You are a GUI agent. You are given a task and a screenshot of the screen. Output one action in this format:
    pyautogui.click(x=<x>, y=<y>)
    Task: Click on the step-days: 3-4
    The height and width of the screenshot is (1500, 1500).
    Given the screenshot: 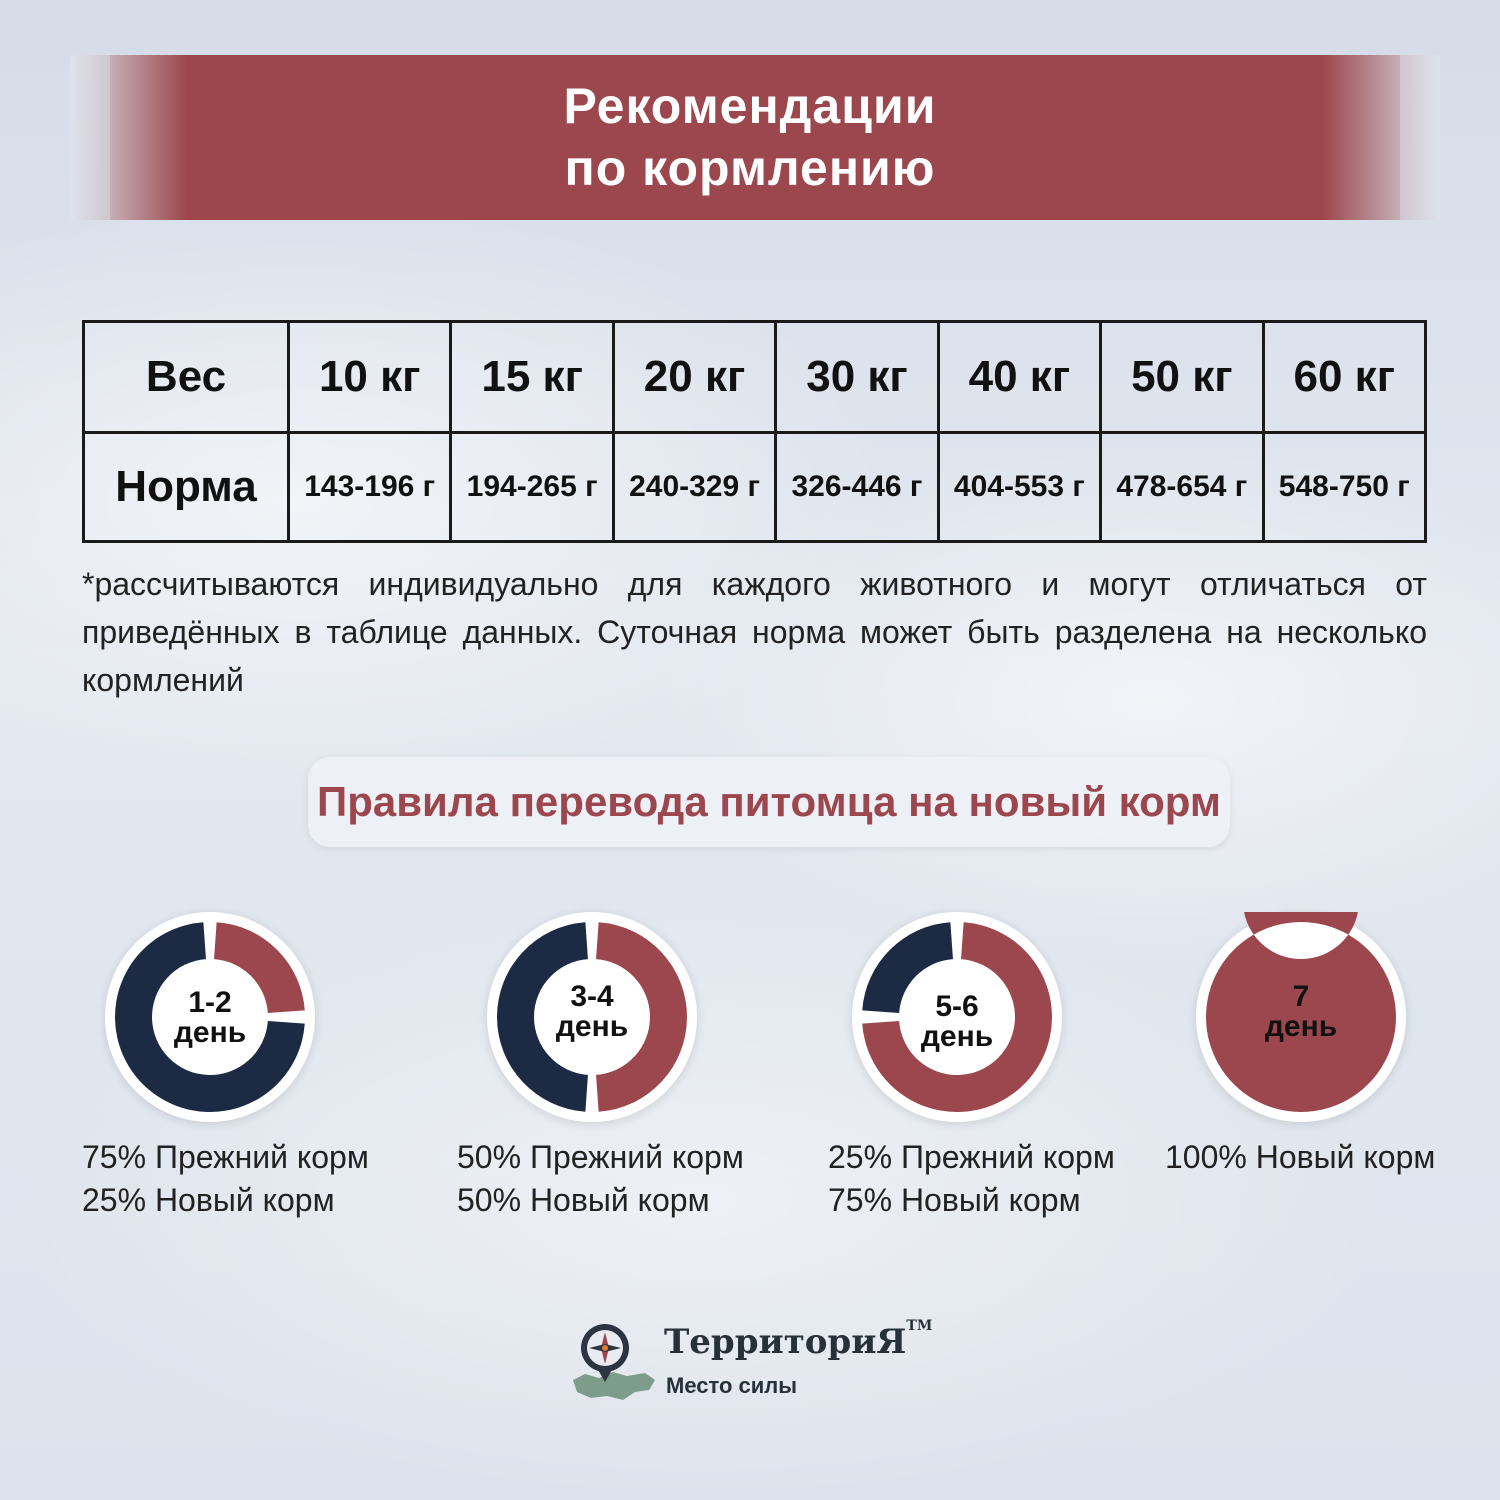 What is the action you would take?
    pyautogui.click(x=592, y=996)
    